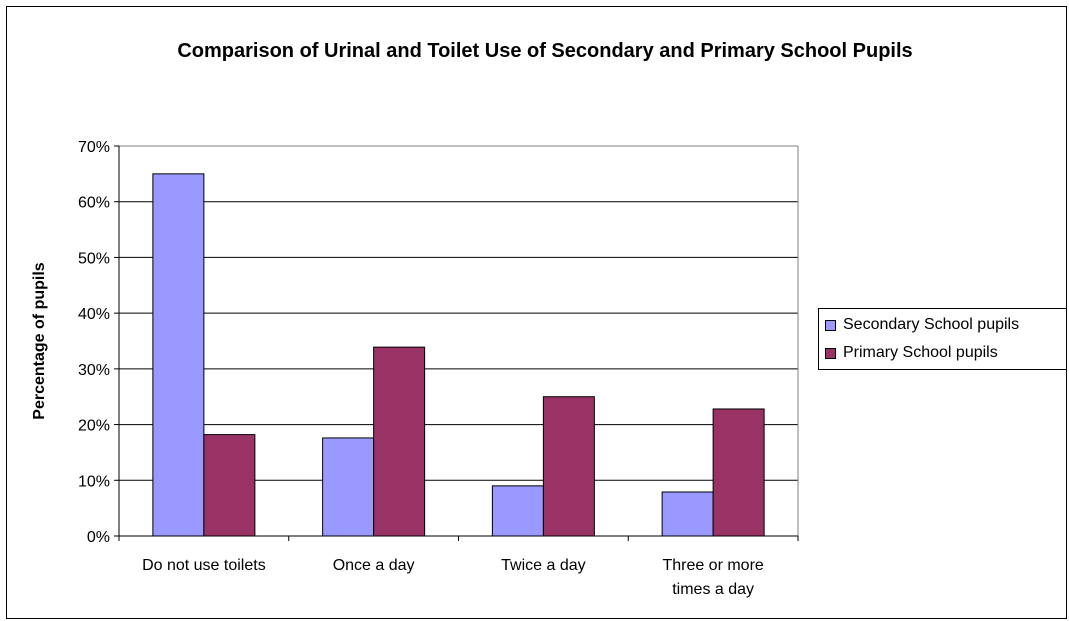 The height and width of the screenshot is (621, 1069). What do you see at coordinates (94, 481) in the screenshot?
I see `y-tick-label: 10%` at bounding box center [94, 481].